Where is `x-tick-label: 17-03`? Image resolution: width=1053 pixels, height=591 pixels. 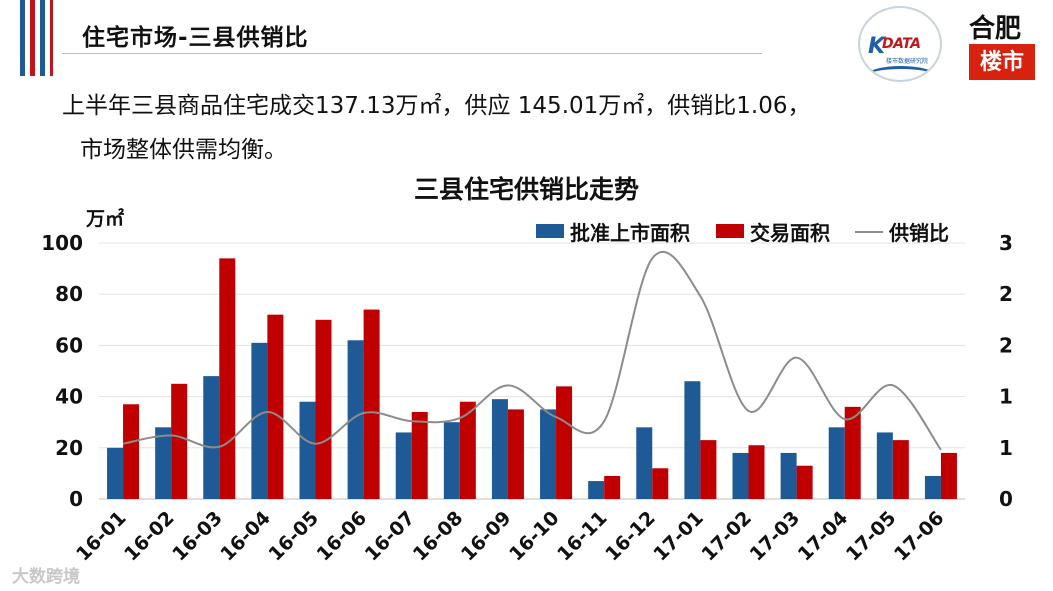
x-tick-label: 17-03 is located at coordinates (775, 536).